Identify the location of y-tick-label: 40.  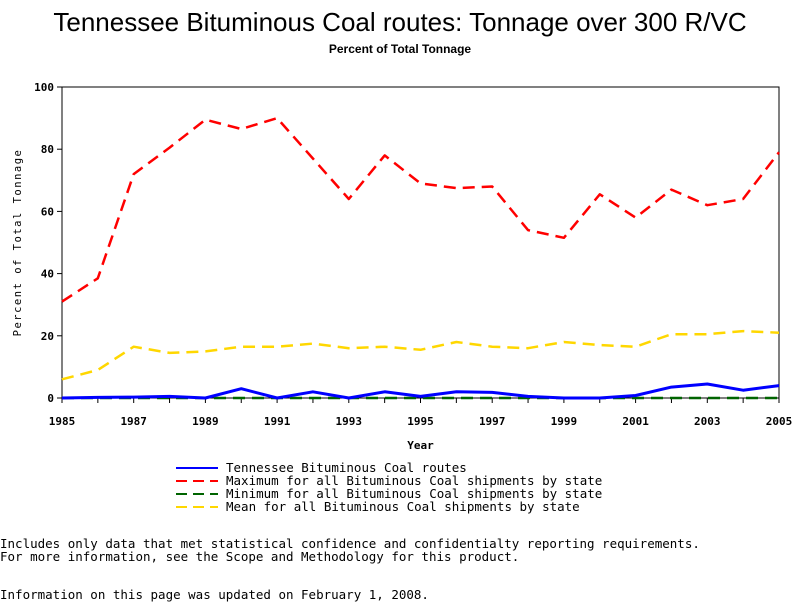
(47, 274).